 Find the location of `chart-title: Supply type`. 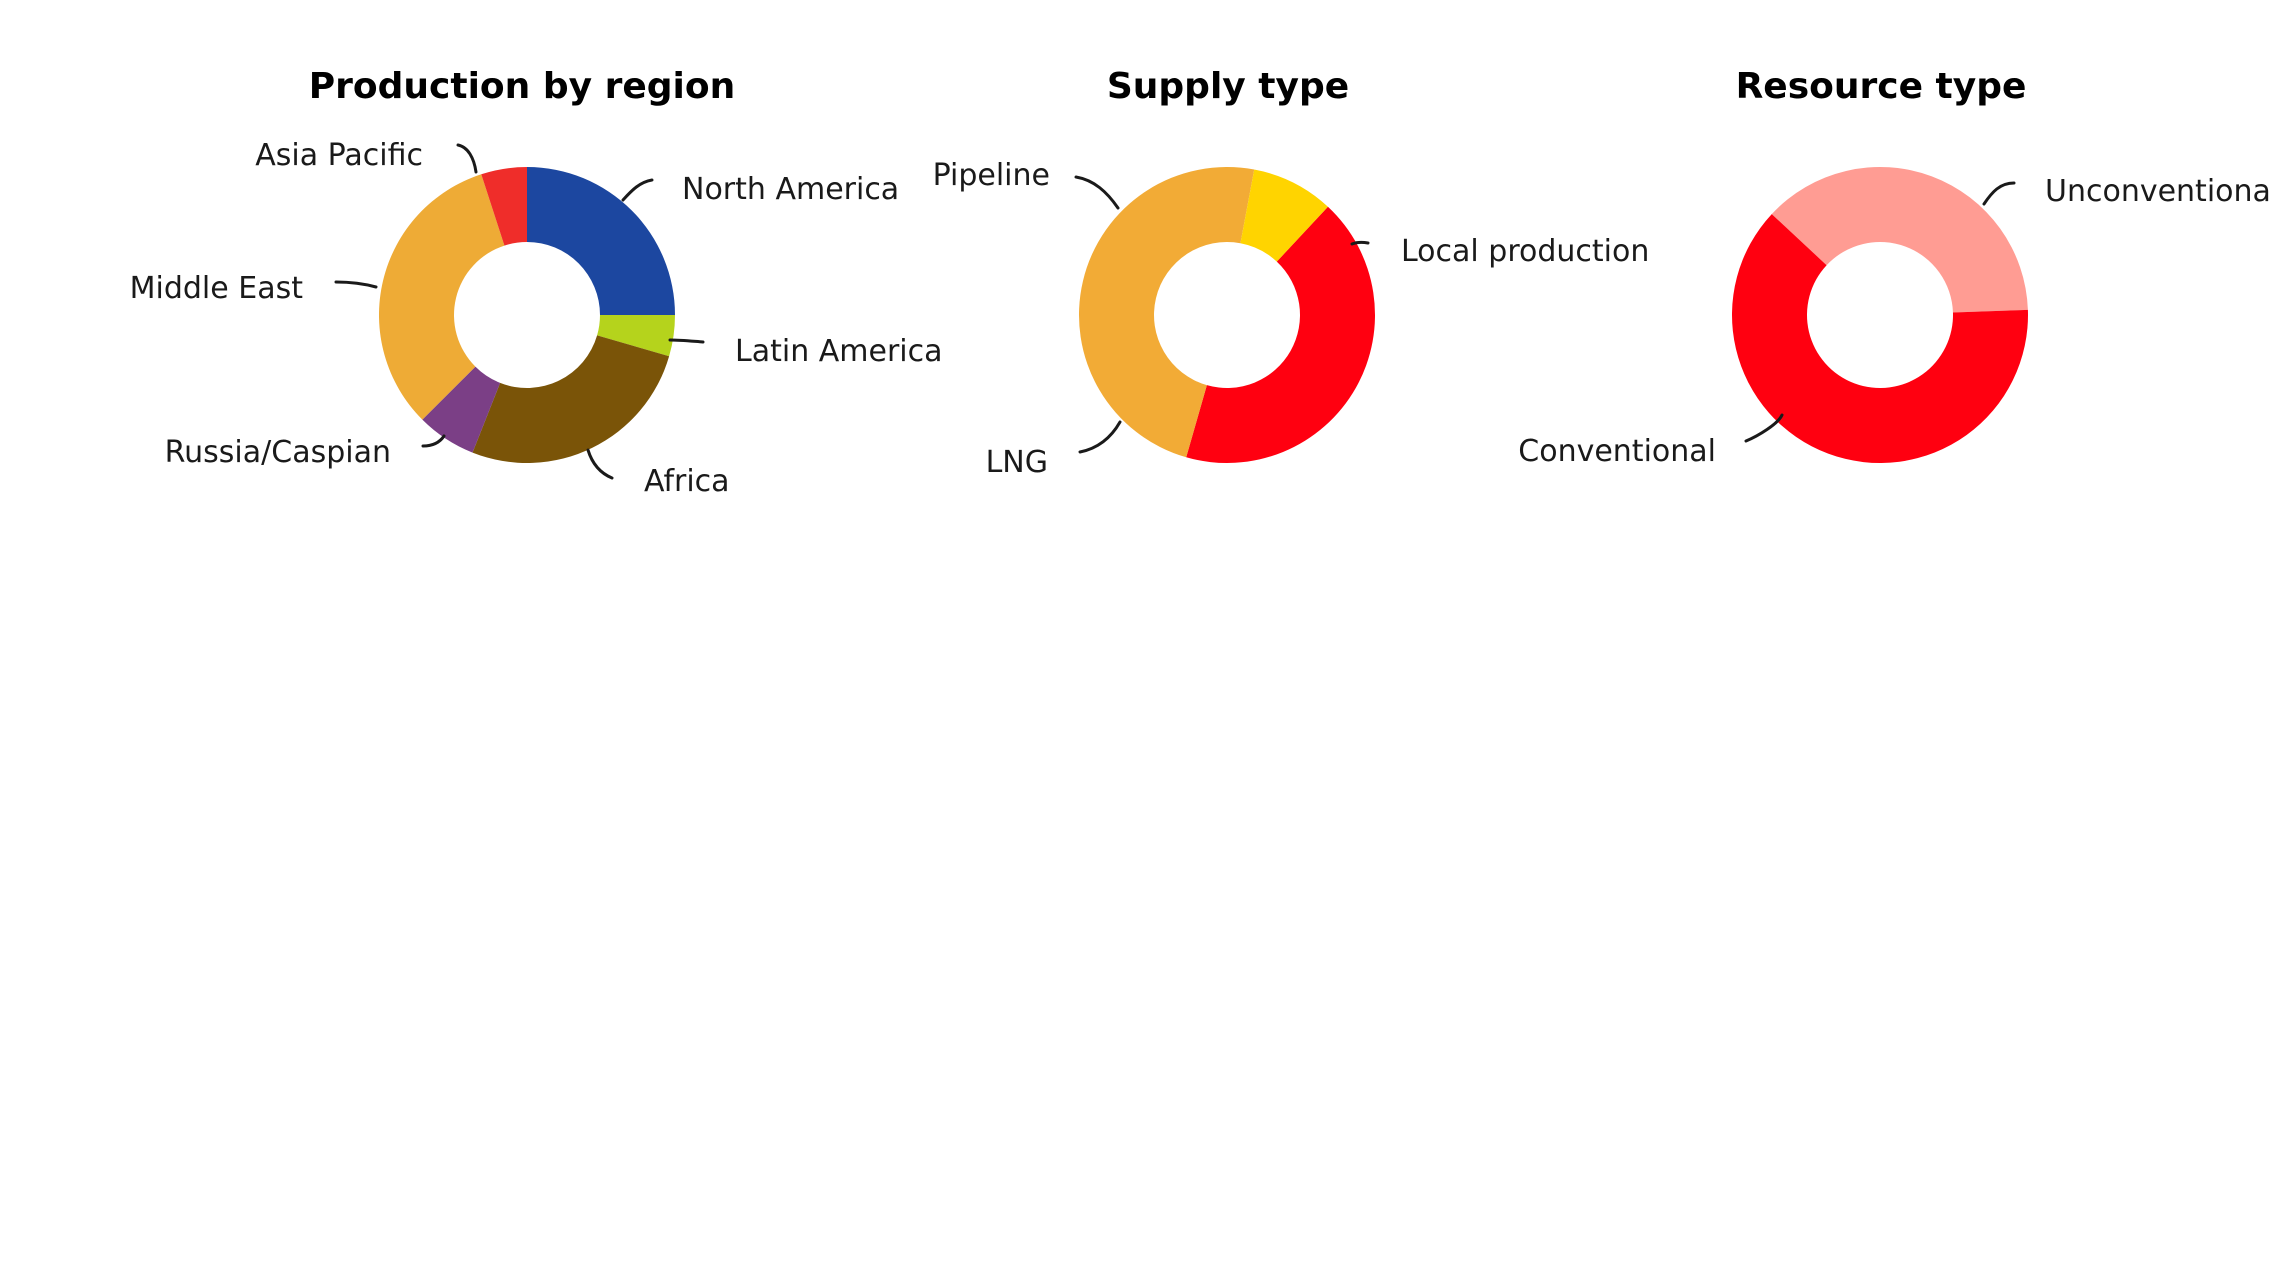

chart-title: Supply type is located at coordinates (1228, 86).